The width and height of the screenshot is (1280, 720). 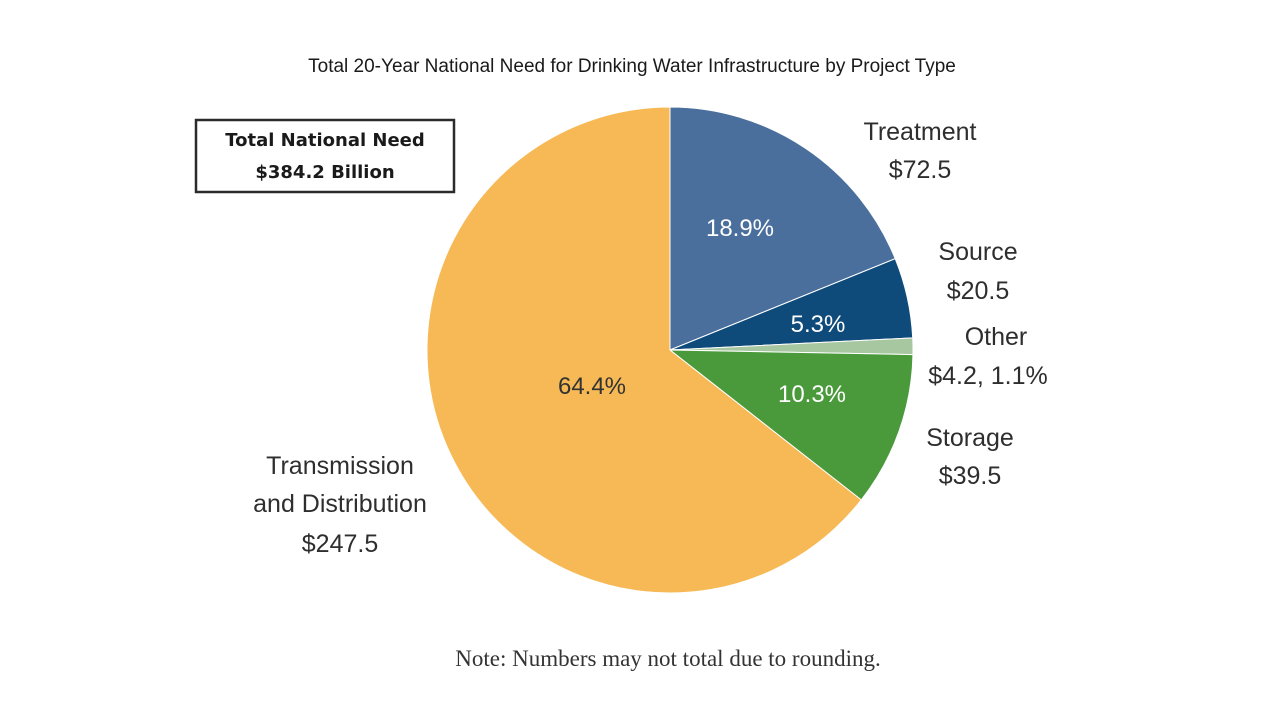 I want to click on total-need-box-border, so click(x=325, y=156).